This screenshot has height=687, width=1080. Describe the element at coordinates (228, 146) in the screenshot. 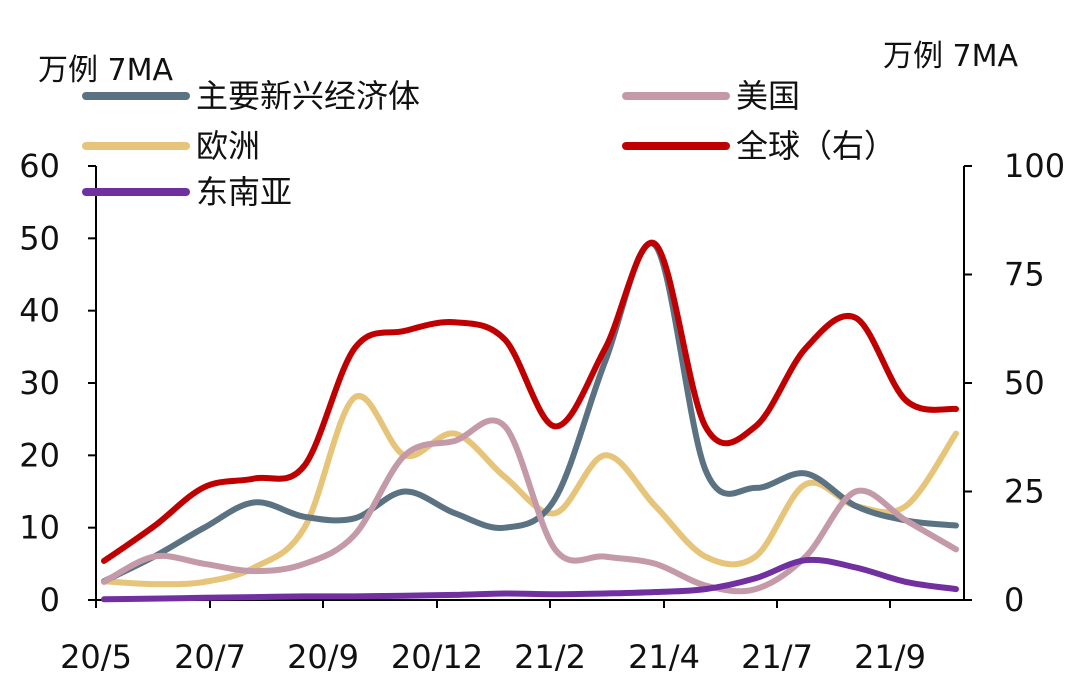

I see `legend-label: 欧洲` at that location.